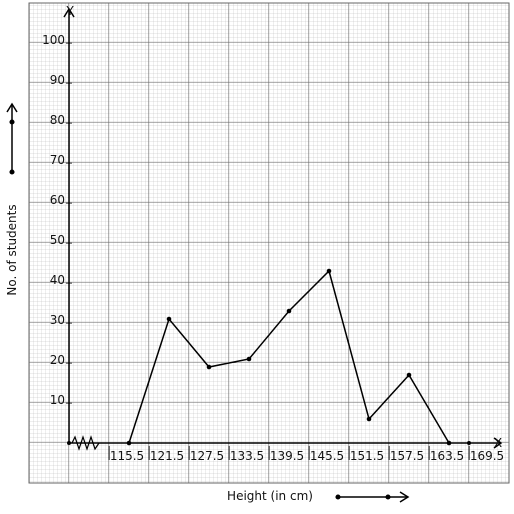 Image resolution: width=514 pixels, height=514 pixels. I want to click on y-tick-label: 30, so click(57, 320).